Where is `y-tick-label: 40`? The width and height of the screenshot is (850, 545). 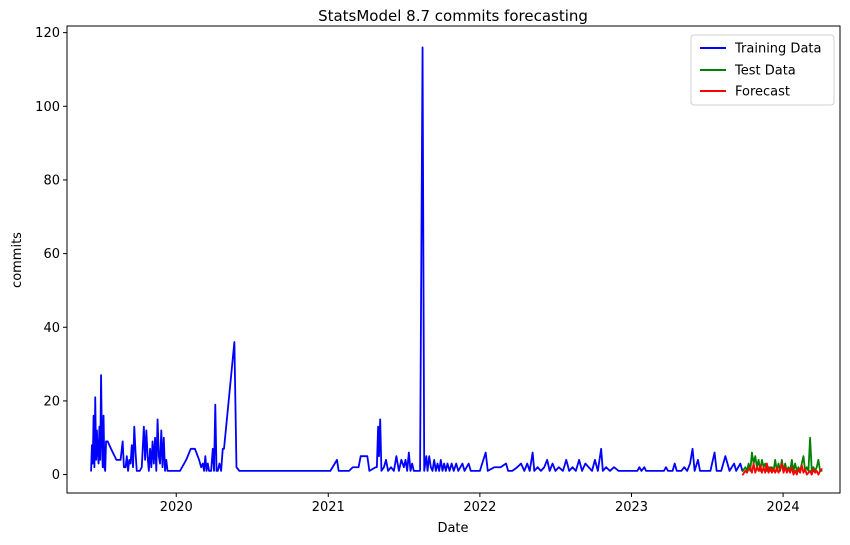
y-tick-label: 40 is located at coordinates (51, 328).